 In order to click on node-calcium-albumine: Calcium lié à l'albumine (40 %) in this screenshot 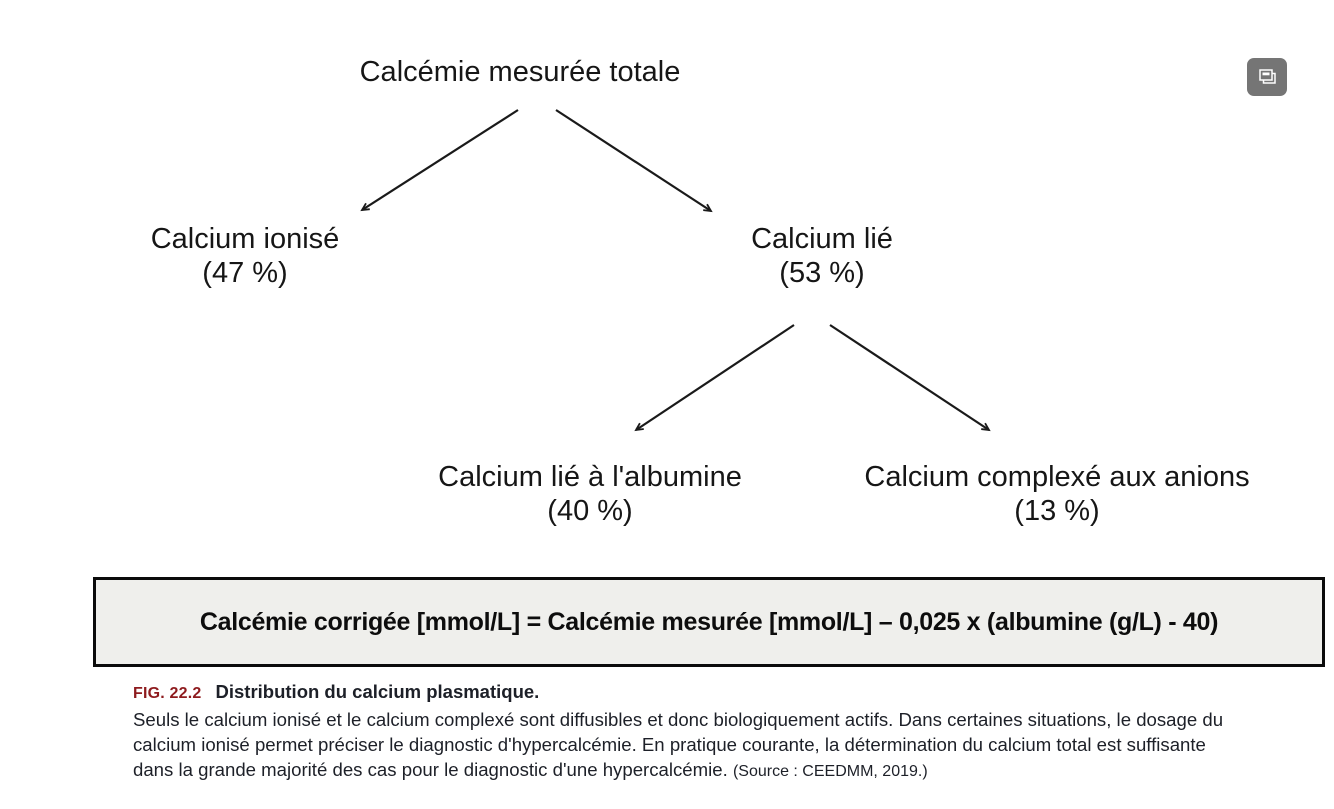, I will do `click(590, 494)`.